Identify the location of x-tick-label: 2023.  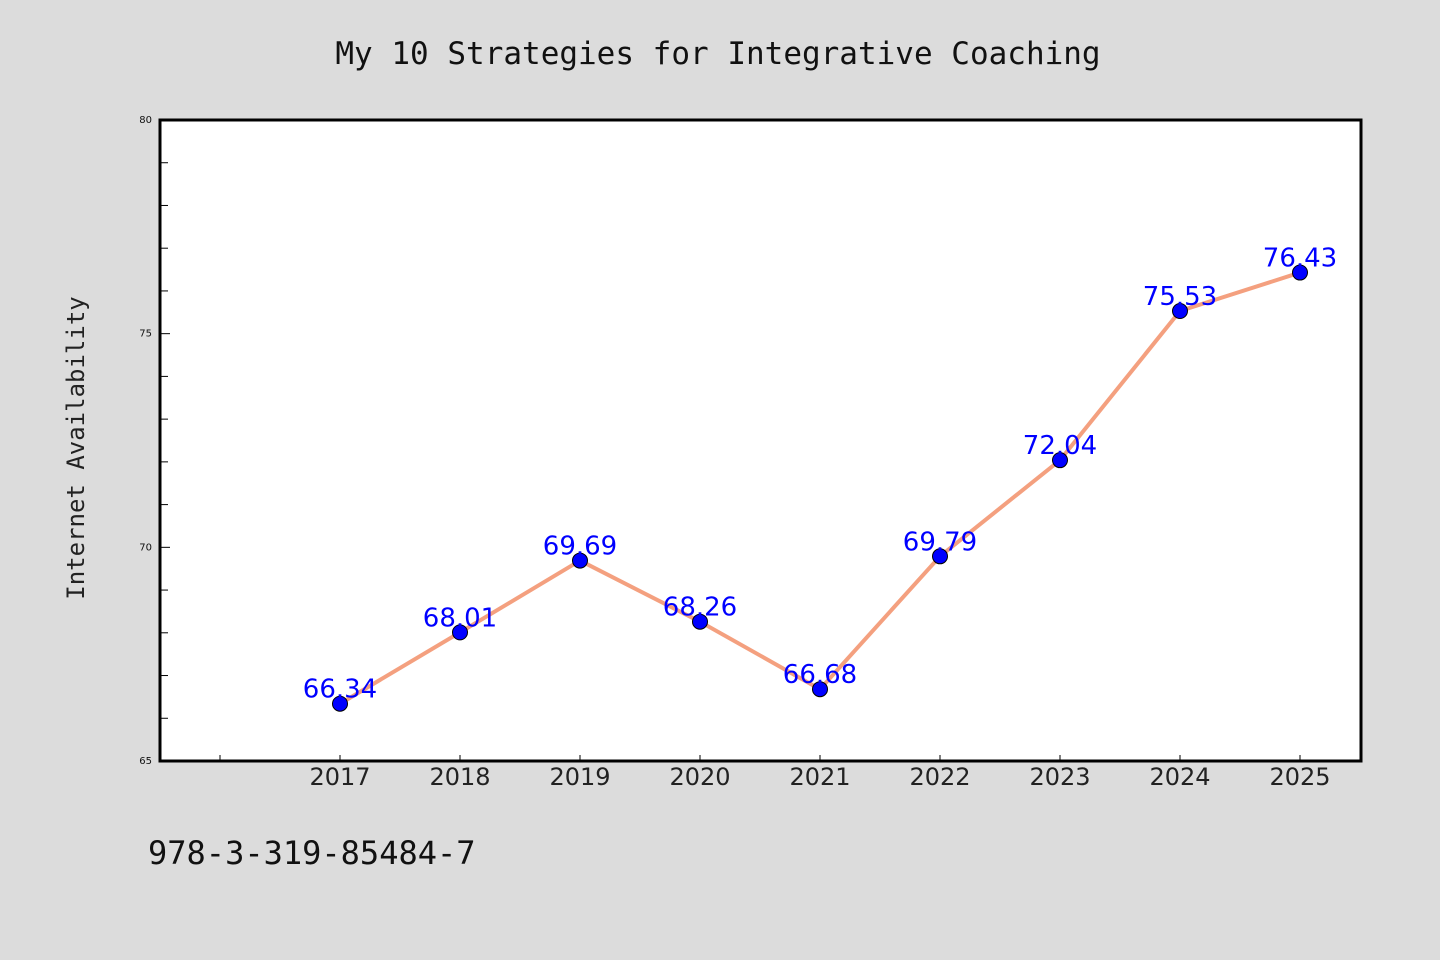
(1059, 777).